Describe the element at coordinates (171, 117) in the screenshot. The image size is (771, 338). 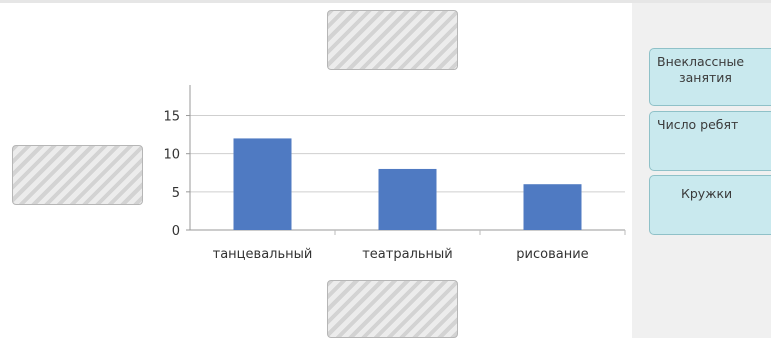
I see `y-tick-label: 15` at that location.